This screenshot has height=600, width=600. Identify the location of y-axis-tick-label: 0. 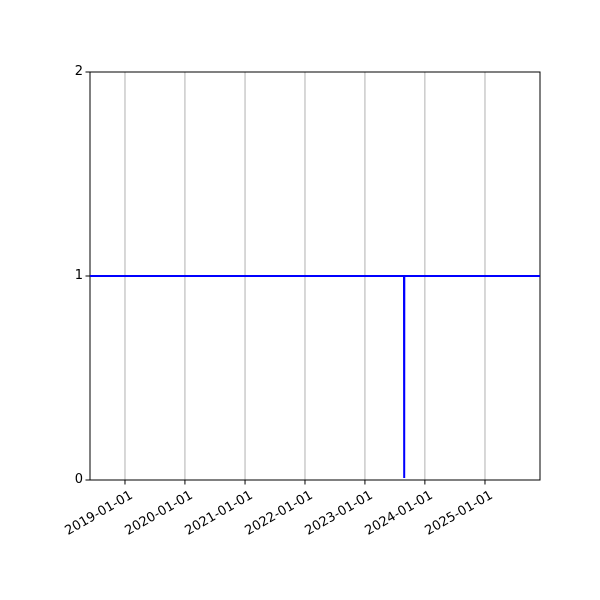
(78, 479).